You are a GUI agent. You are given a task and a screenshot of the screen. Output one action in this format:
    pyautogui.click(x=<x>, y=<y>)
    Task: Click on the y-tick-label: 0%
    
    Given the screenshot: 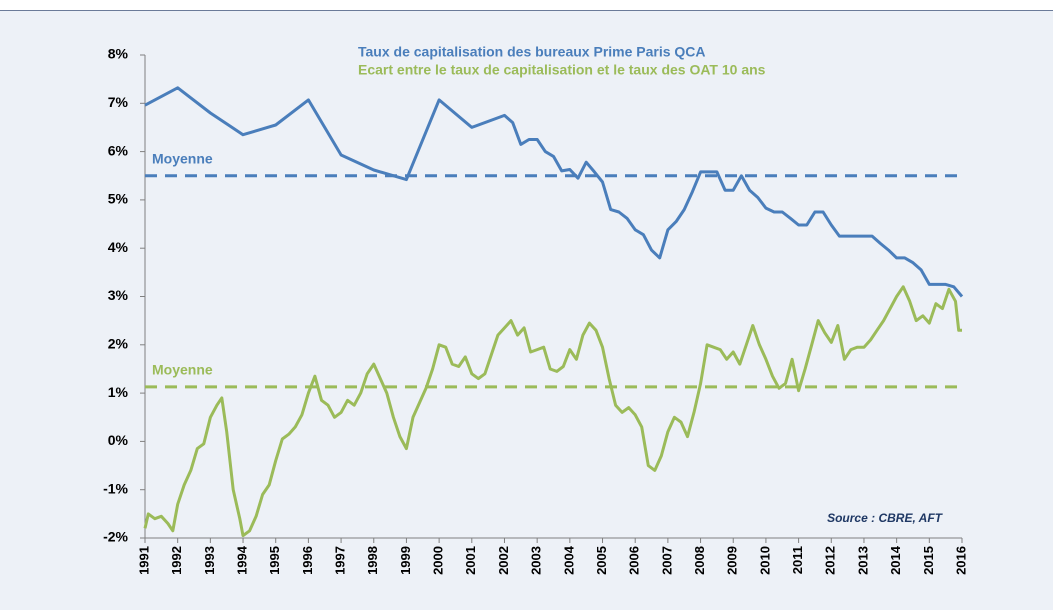 What is the action you would take?
    pyautogui.click(x=118, y=440)
    